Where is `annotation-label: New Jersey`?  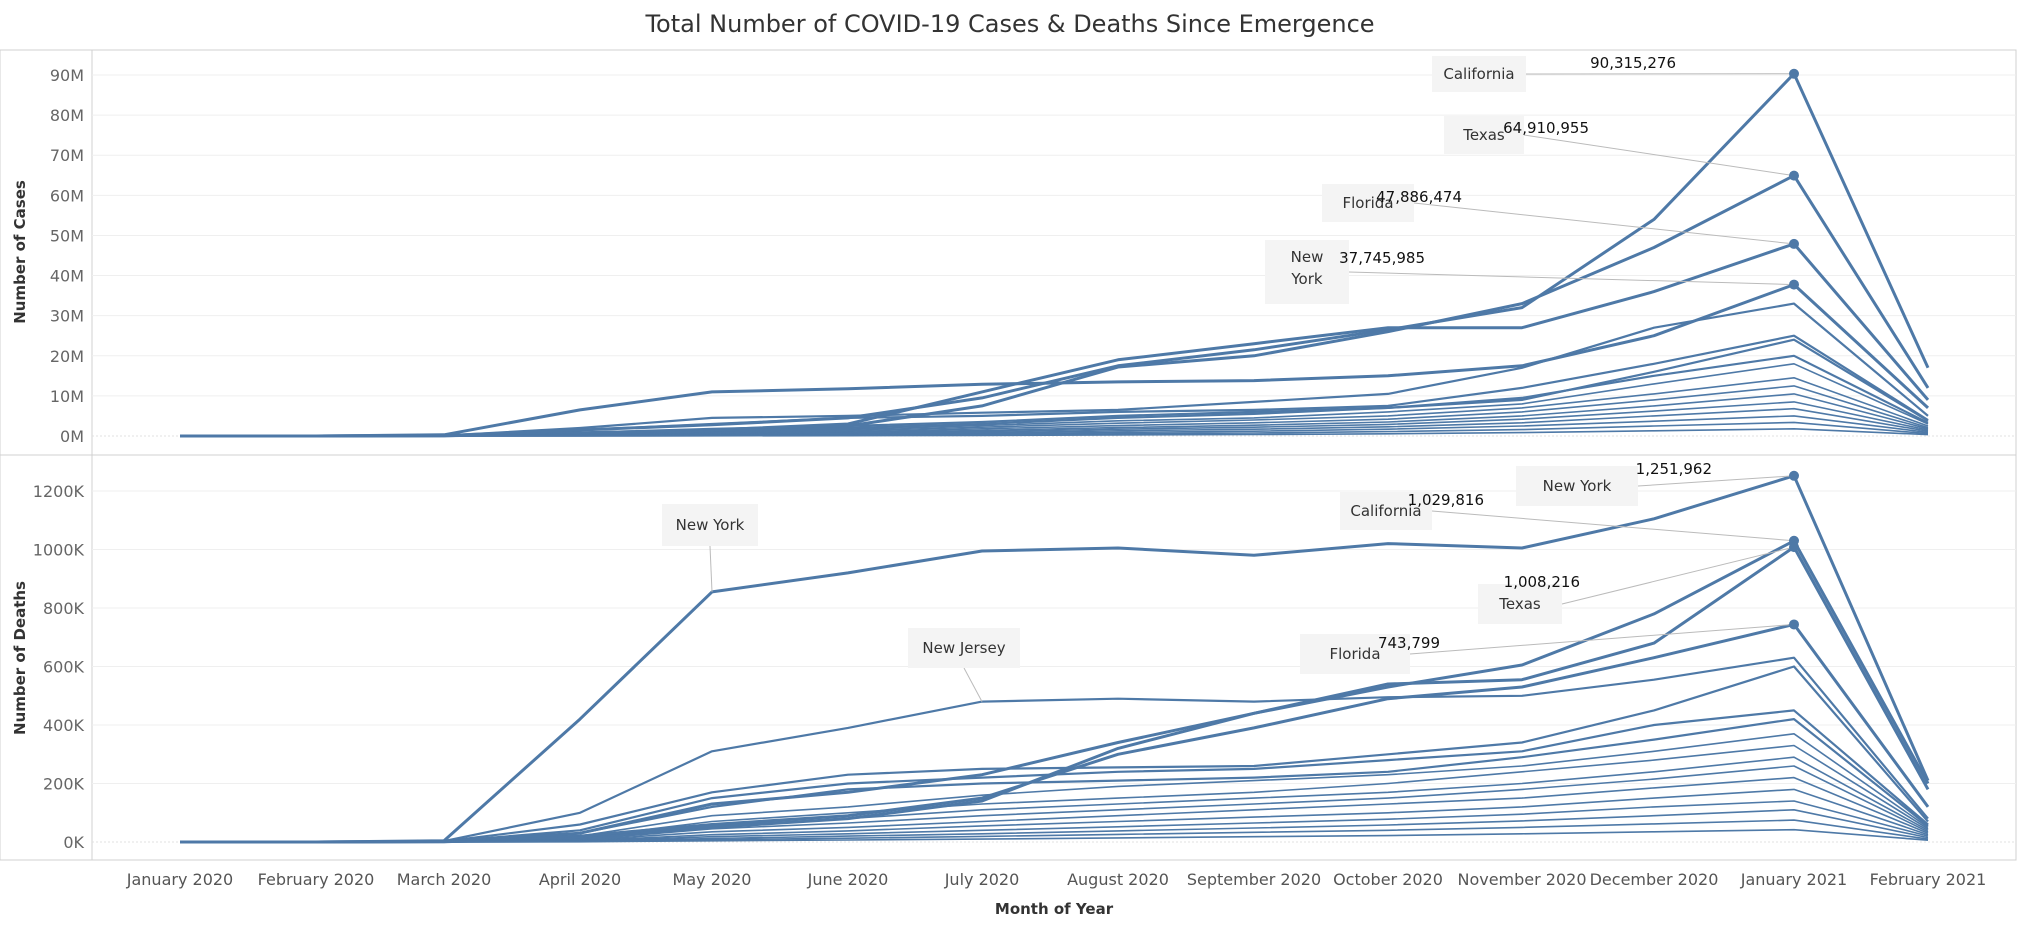 annotation-label: New Jersey is located at coordinates (963, 648).